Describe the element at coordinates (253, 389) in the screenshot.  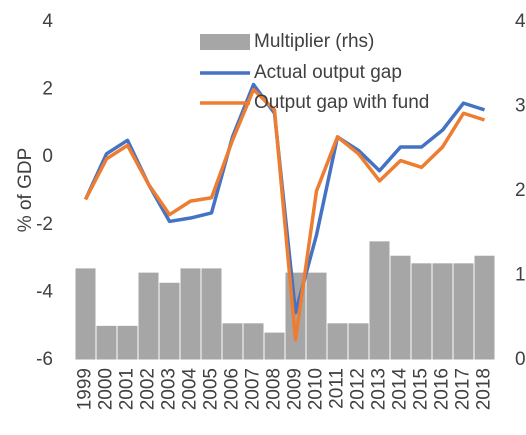
I see `x-tick-label: 2007` at that location.